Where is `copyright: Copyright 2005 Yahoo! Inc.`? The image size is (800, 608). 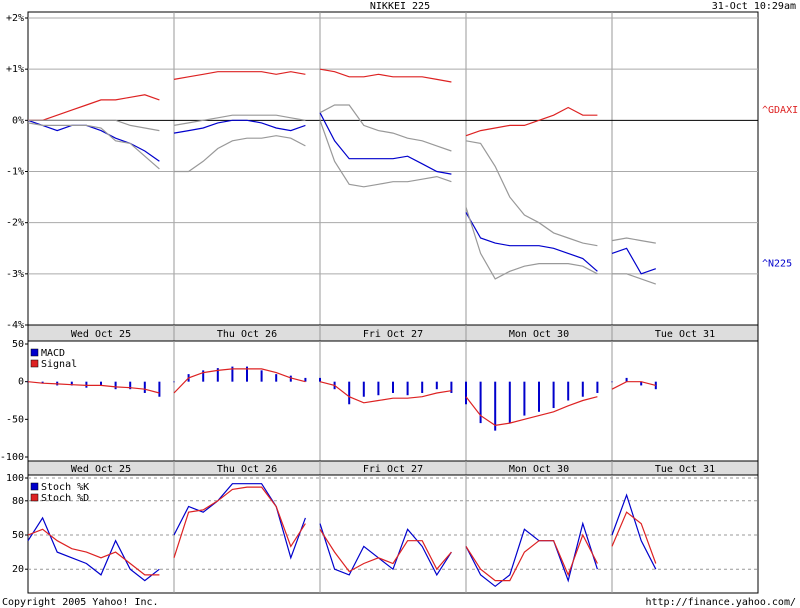
copyright: Copyright 2005 Yahoo! Inc. is located at coordinates (80, 602).